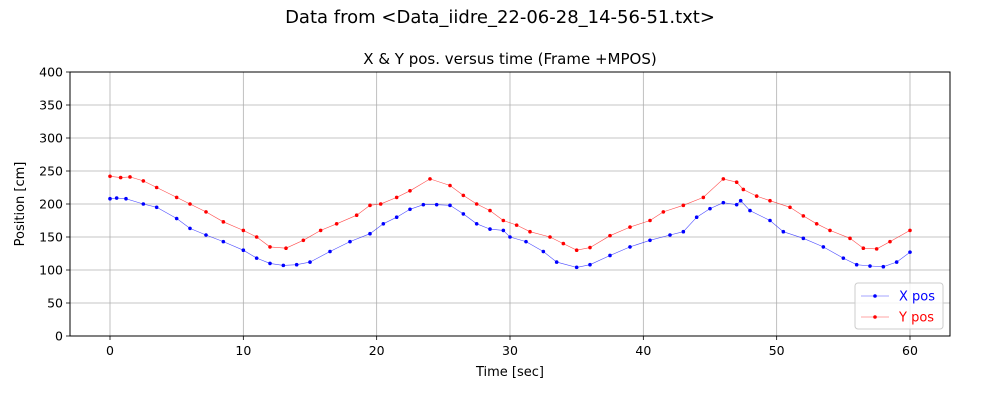 This screenshot has height=400, width=1000. Describe the element at coordinates (55, 303) in the screenshot. I see `y-tick-label: 50` at that location.